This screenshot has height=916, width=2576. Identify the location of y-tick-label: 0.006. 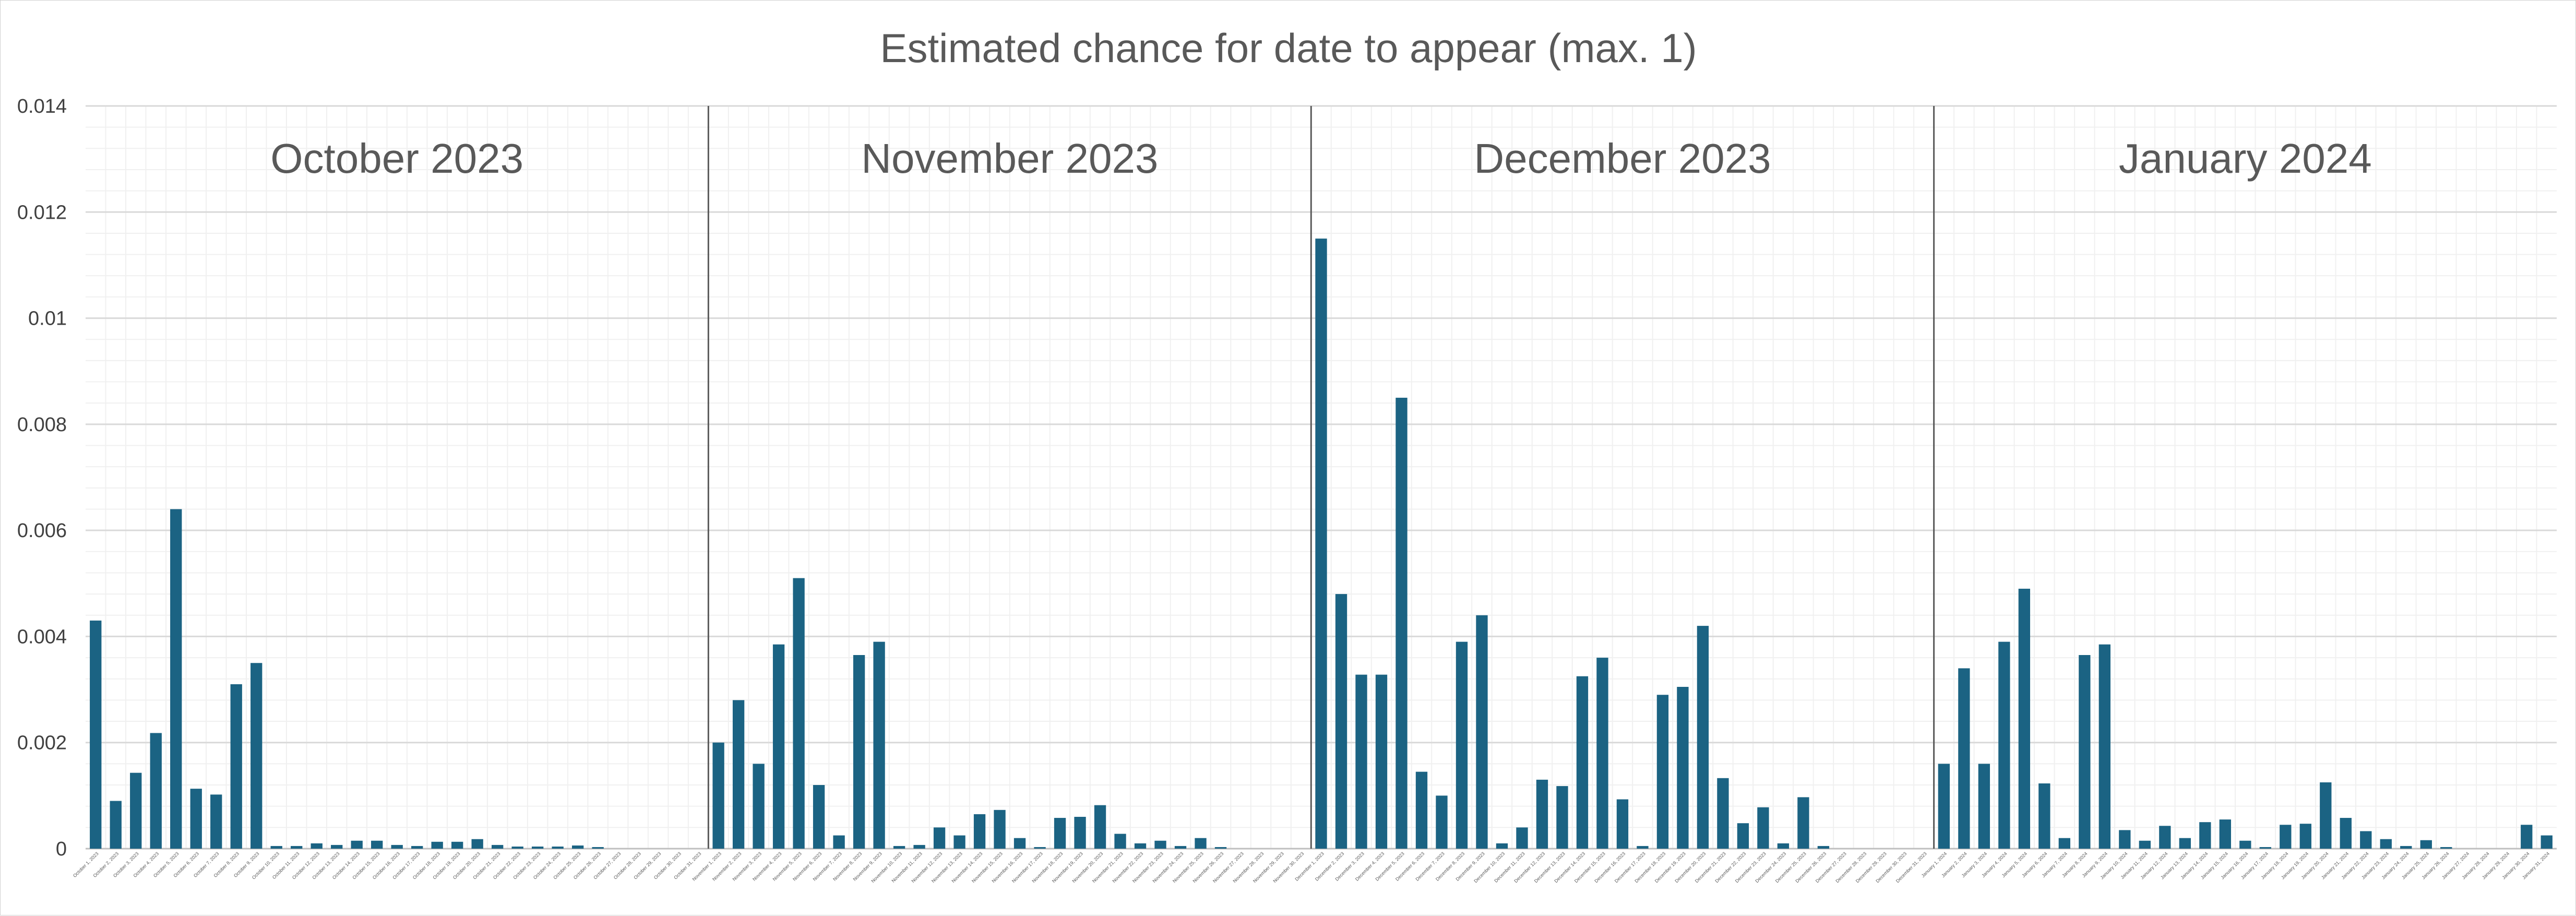
(42, 531).